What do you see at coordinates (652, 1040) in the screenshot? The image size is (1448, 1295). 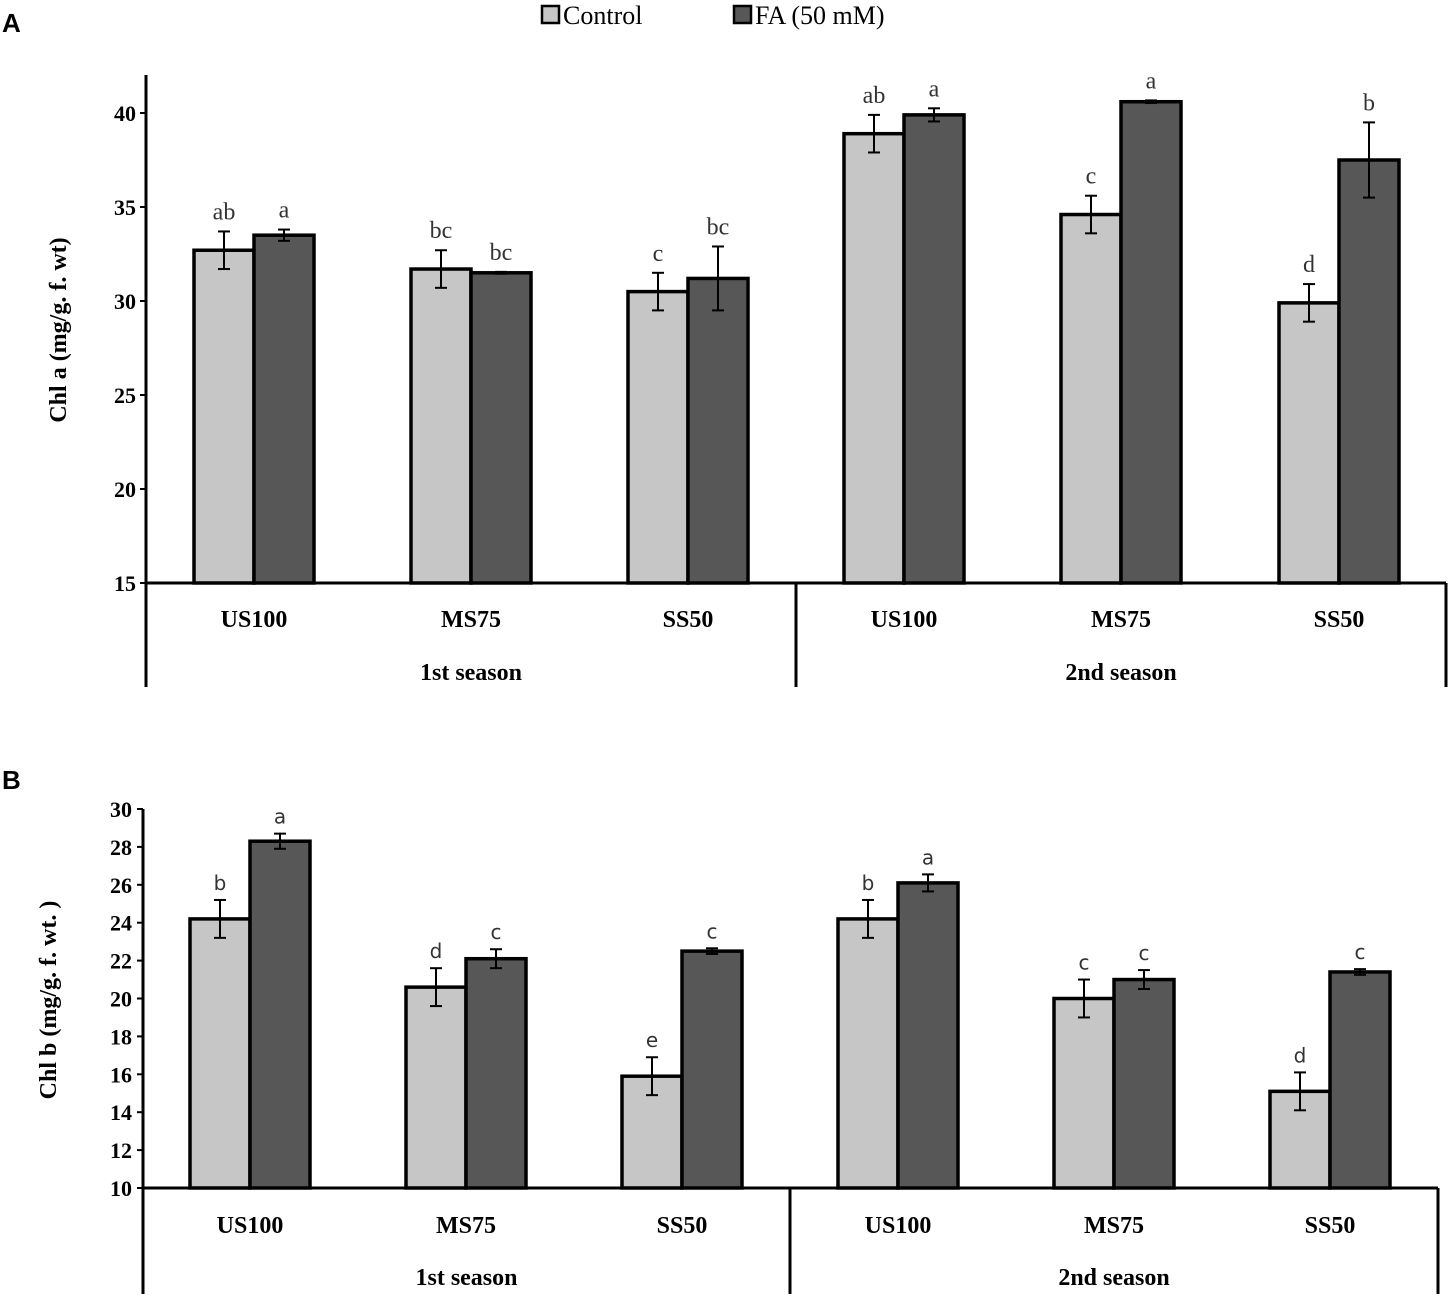 I see `significance-letter: e` at bounding box center [652, 1040].